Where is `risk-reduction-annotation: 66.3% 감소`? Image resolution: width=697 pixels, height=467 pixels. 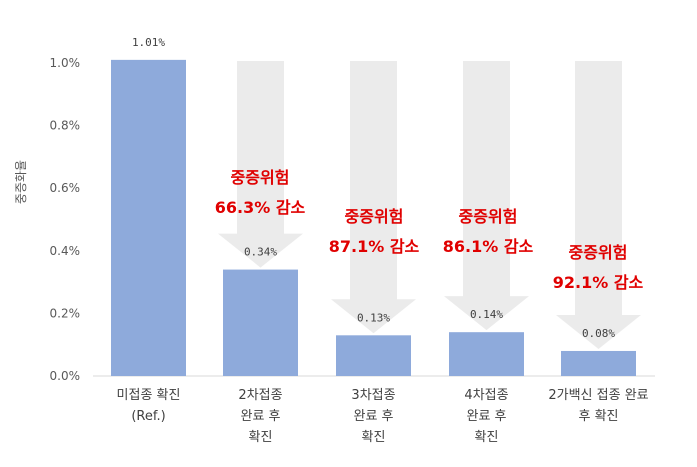 risk-reduction-annotation: 66.3% 감소 is located at coordinates (260, 207).